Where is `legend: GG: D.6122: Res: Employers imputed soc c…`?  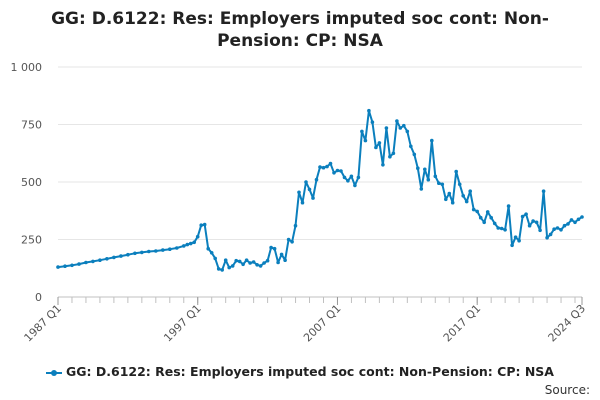 legend: GG: D.6122: Res: Employers imputed soc c… is located at coordinates (300, 371).